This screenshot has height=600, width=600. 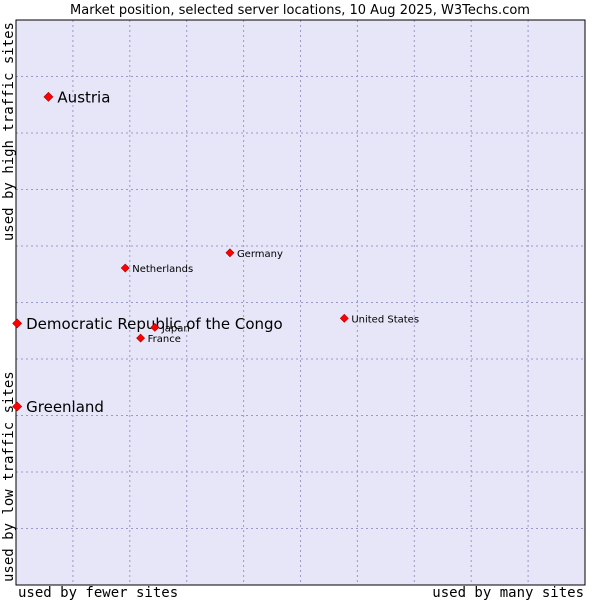 What do you see at coordinates (260, 254) in the screenshot?
I see `point-label: Germany` at bounding box center [260, 254].